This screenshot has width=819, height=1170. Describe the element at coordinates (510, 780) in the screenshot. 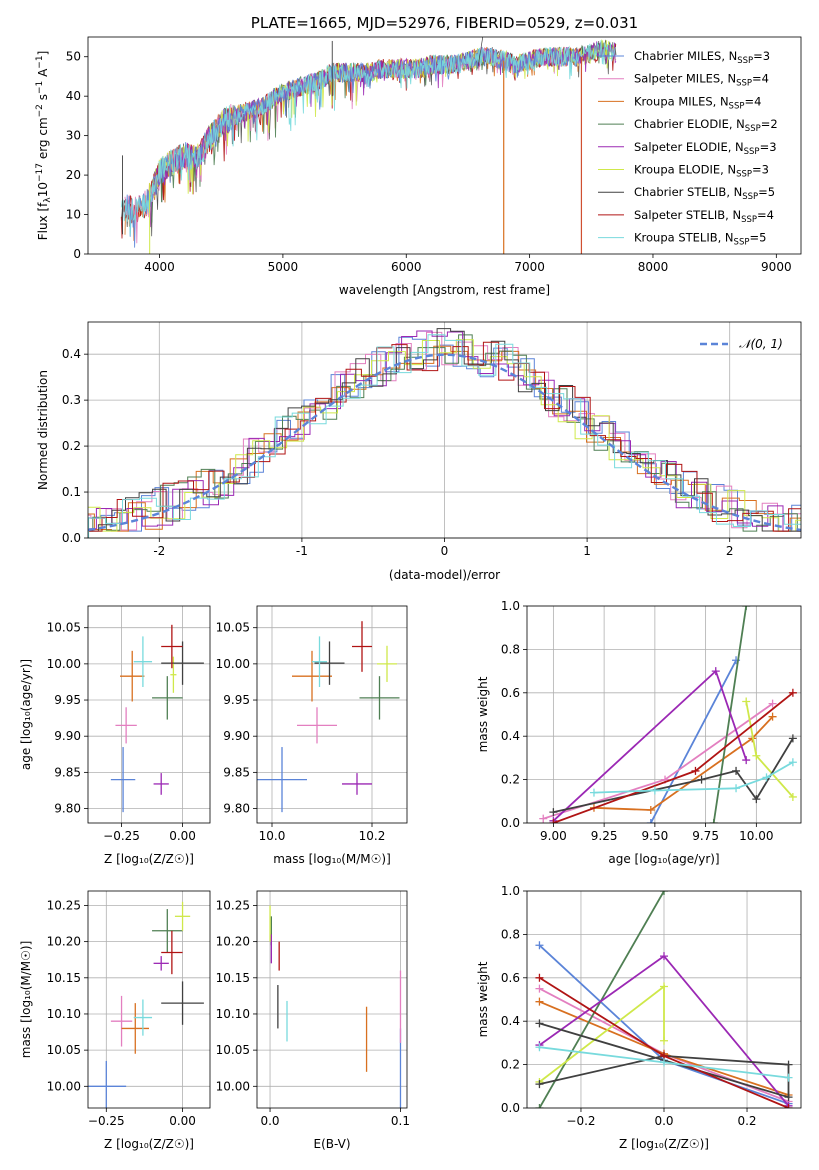

I see `y-tick-label: 0.2` at that location.